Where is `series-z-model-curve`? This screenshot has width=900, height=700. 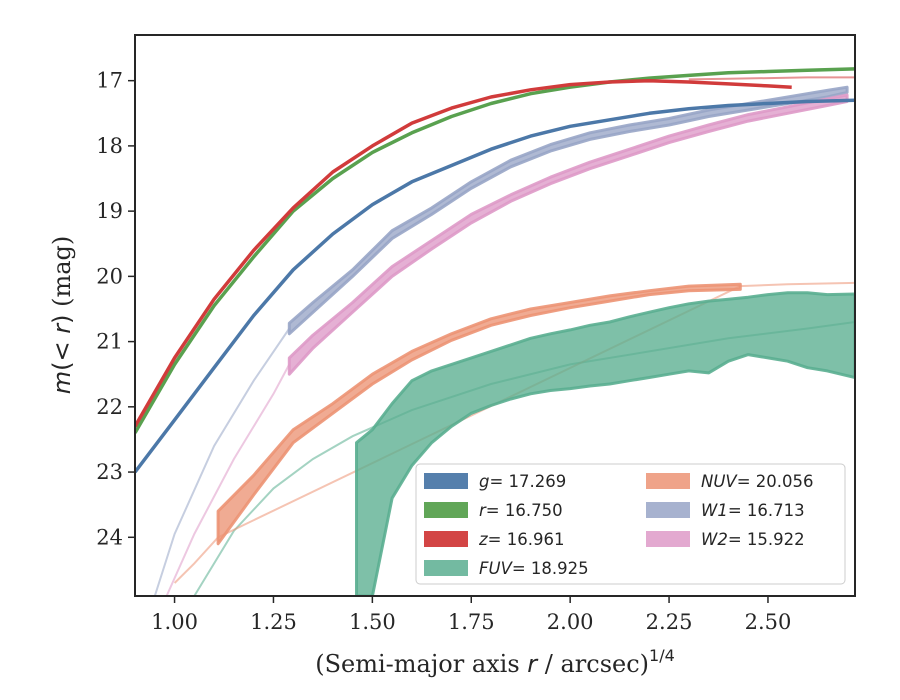 series-z-model-curve is located at coordinates (771, 78).